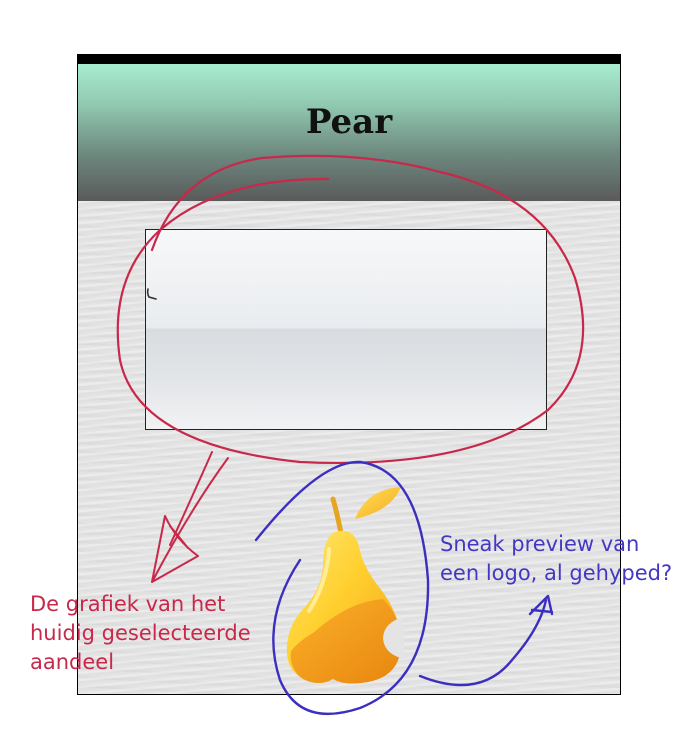 The height and width of the screenshot is (750, 700). What do you see at coordinates (349, 122) in the screenshot?
I see `app-title: Pear` at bounding box center [349, 122].